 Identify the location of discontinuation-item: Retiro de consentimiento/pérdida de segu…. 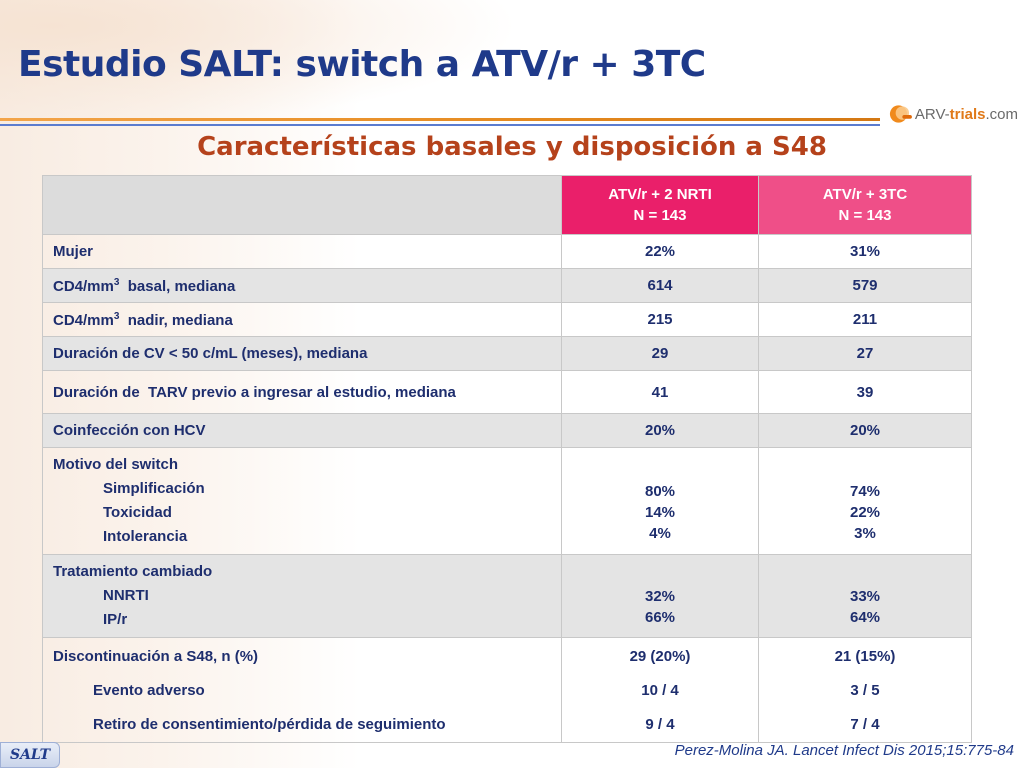
(269, 724).